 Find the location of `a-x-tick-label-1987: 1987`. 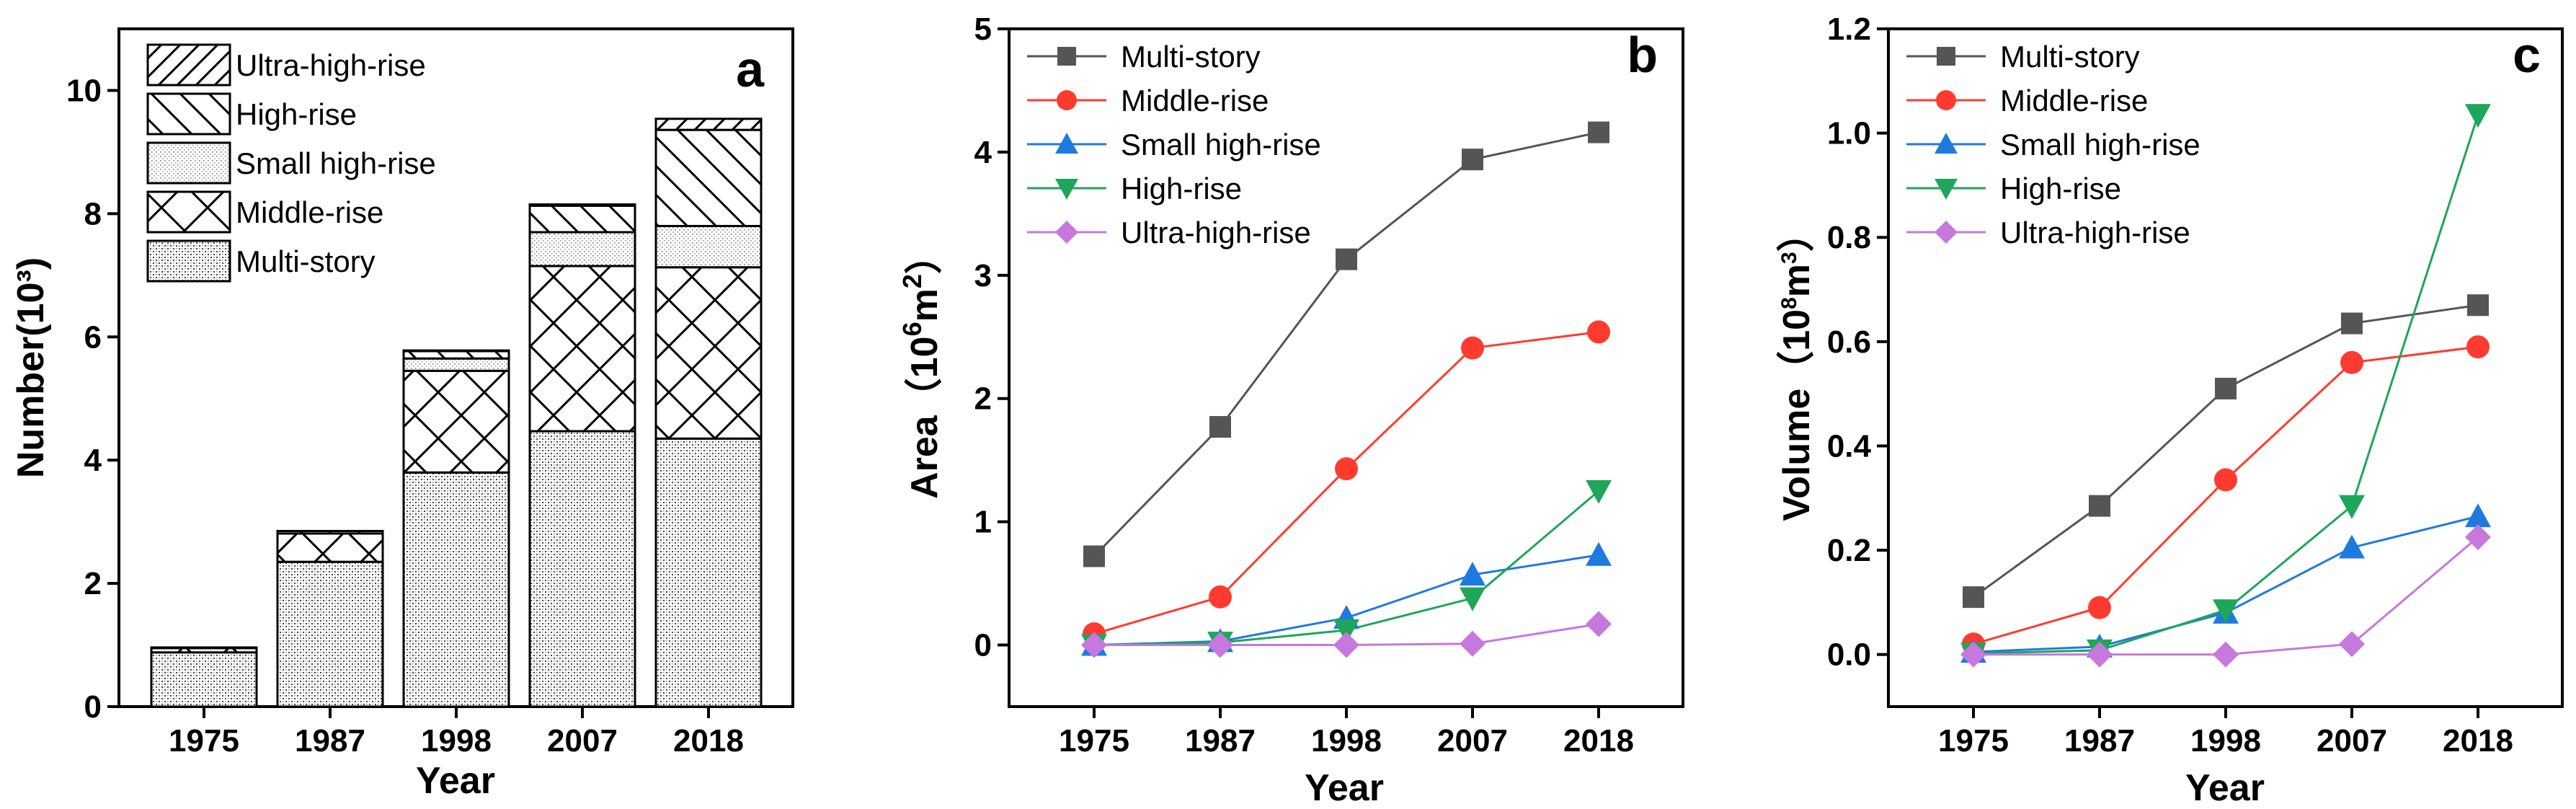

a-x-tick-label-1987: 1987 is located at coordinates (330, 741).